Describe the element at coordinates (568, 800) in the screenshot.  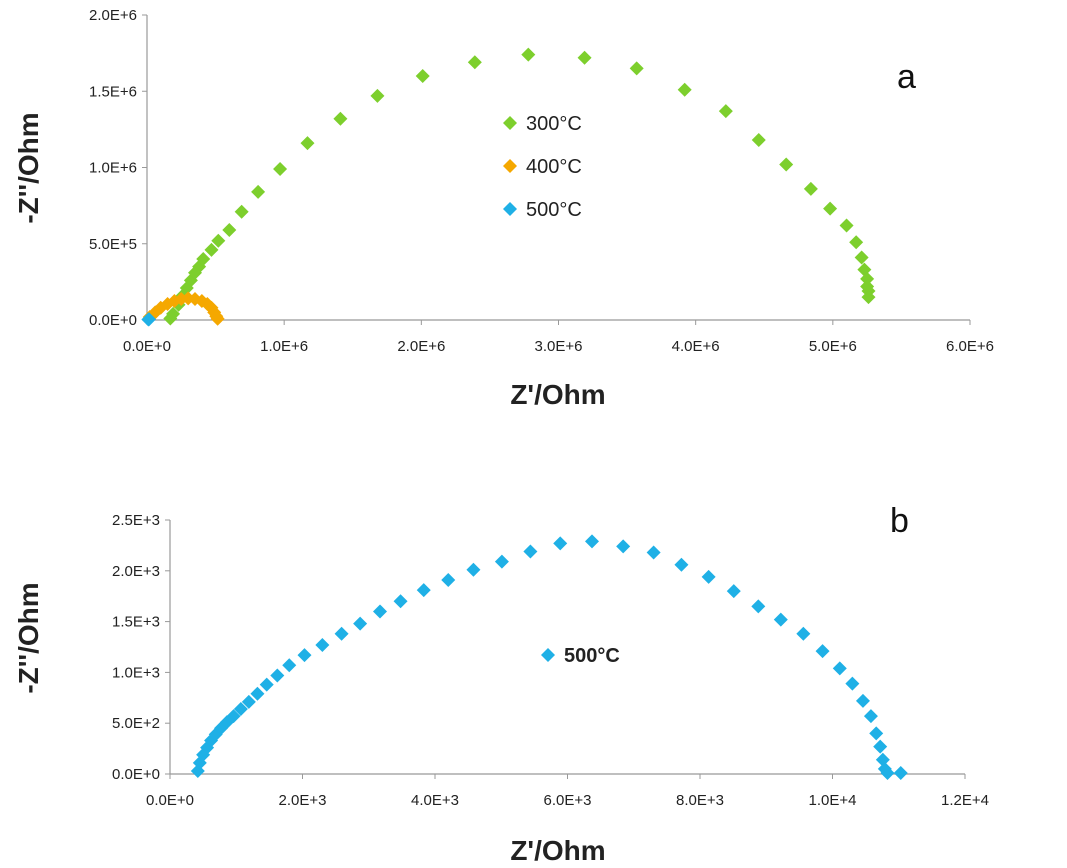
I see `x-tick-label: 6.0E+3` at that location.